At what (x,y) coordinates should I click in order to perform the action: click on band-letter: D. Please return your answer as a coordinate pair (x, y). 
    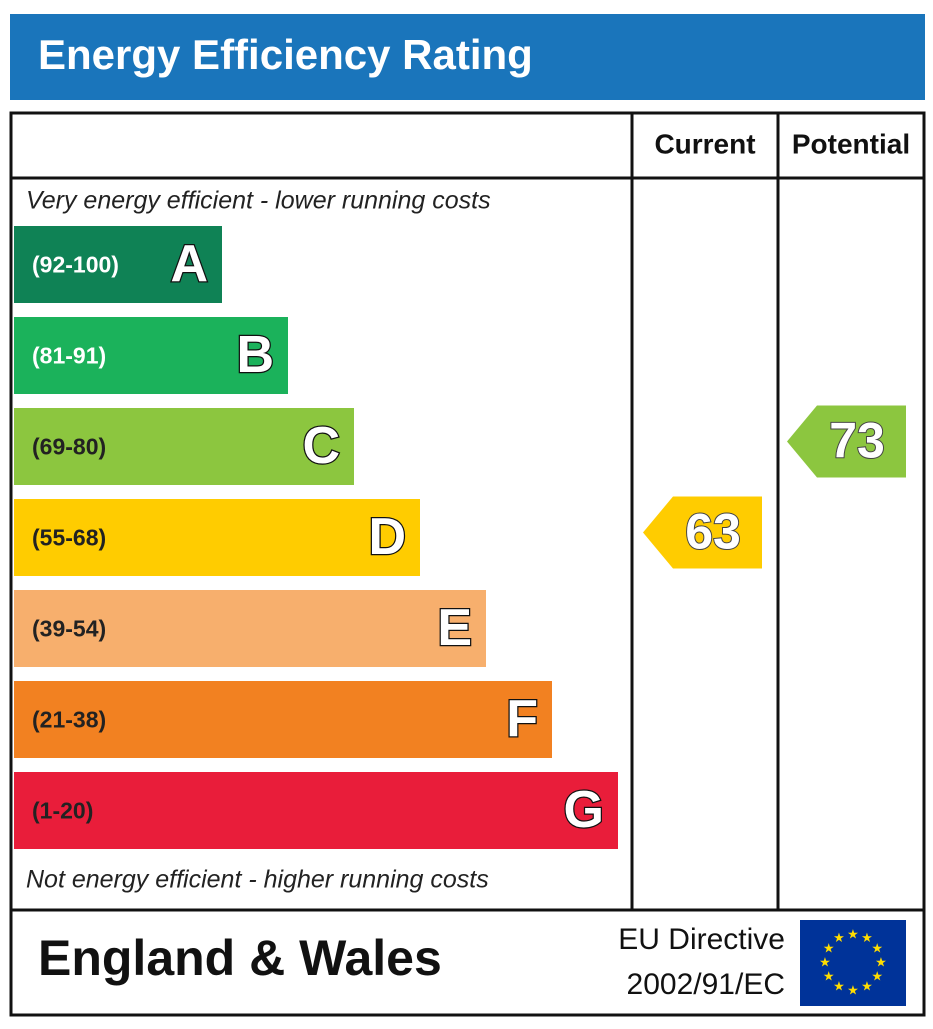
    Looking at the image, I should click on (387, 537).